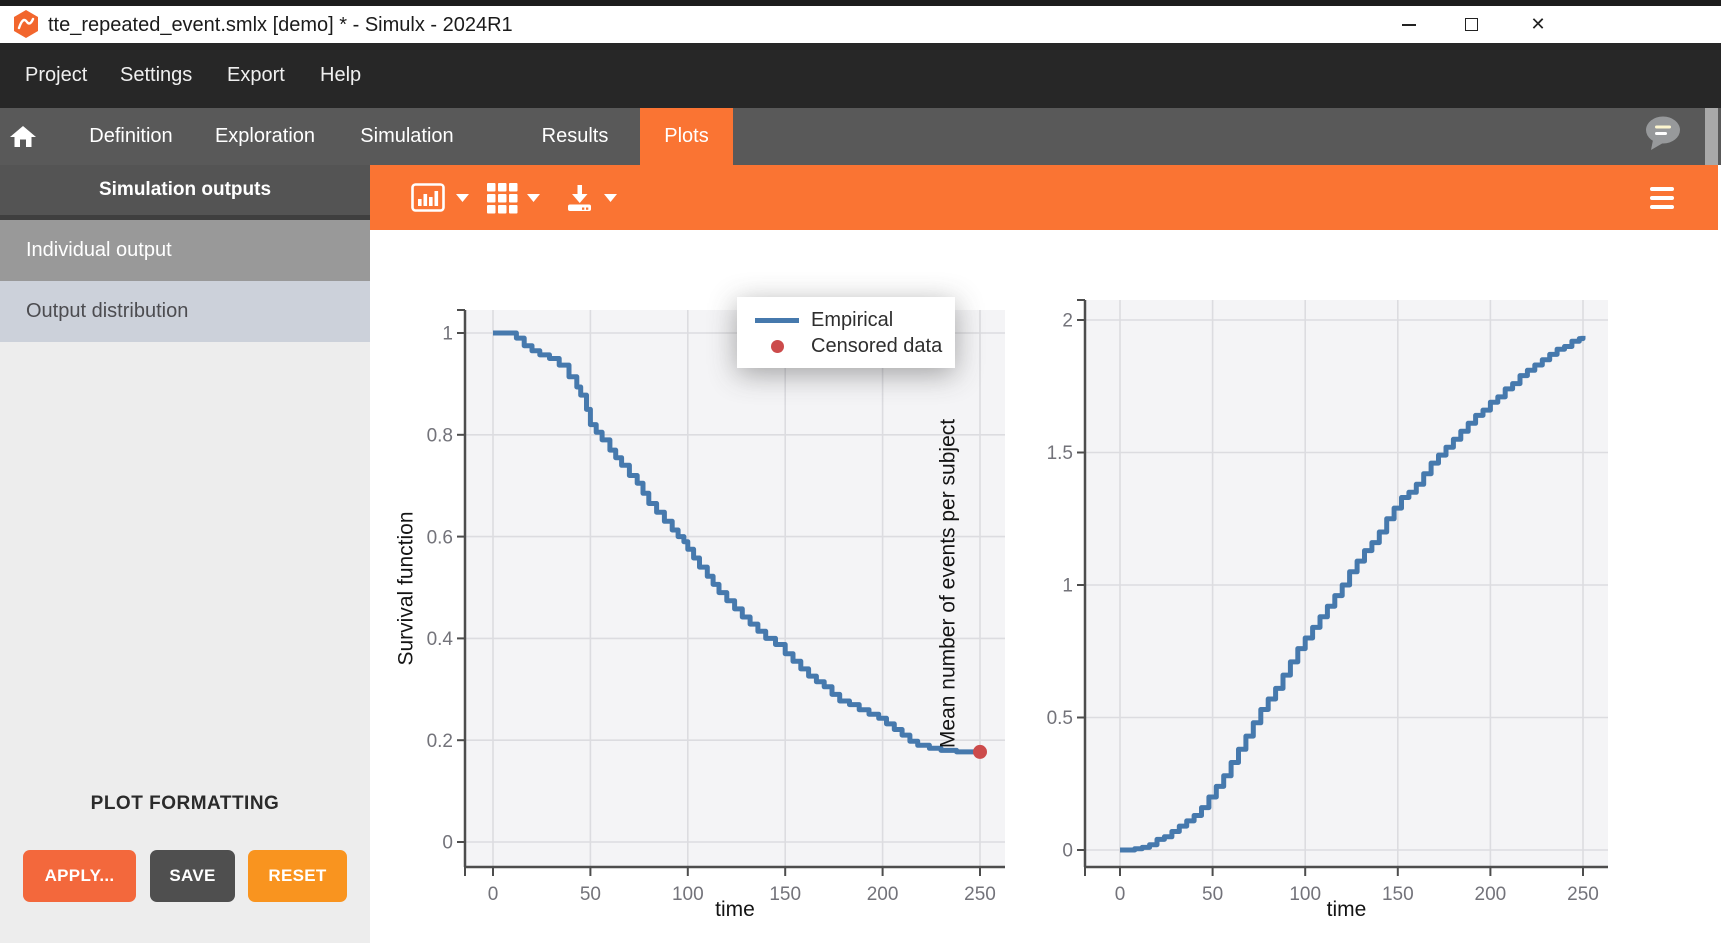 Image resolution: width=1721 pixels, height=946 pixels. I want to click on censored-dot-swatch, so click(777, 346).